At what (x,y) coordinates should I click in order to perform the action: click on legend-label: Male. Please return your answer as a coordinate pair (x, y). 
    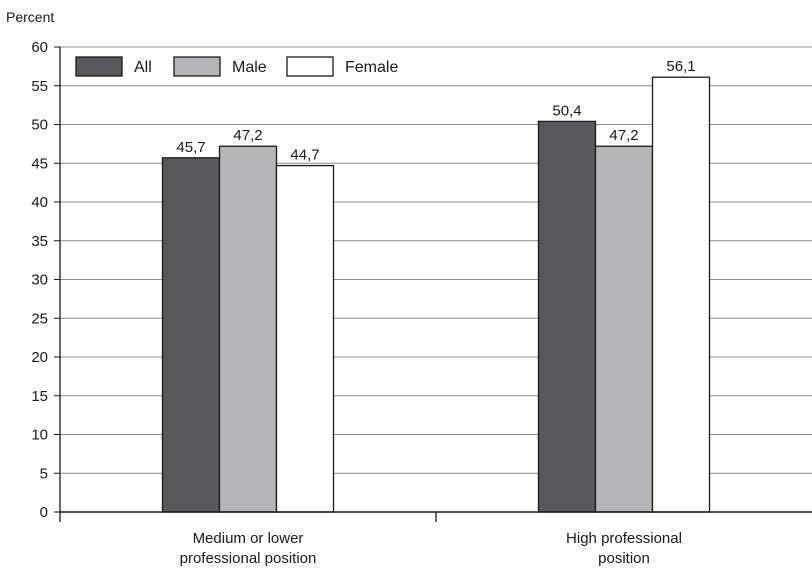
    Looking at the image, I should click on (249, 67).